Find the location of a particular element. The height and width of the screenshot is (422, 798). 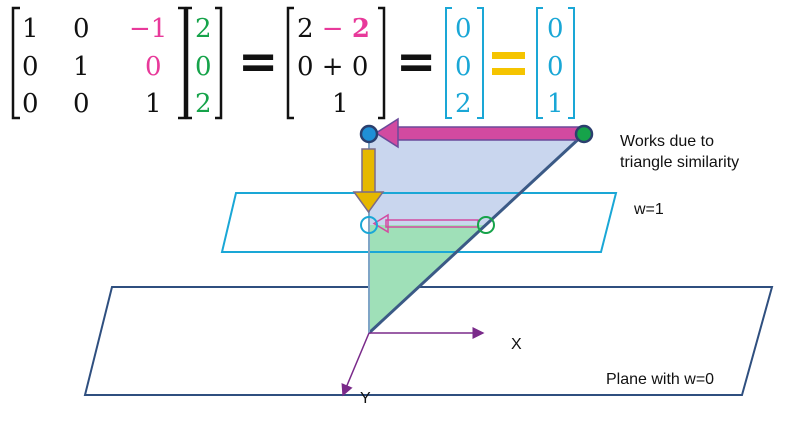

vec-res-1: 0 is located at coordinates (463, 67).